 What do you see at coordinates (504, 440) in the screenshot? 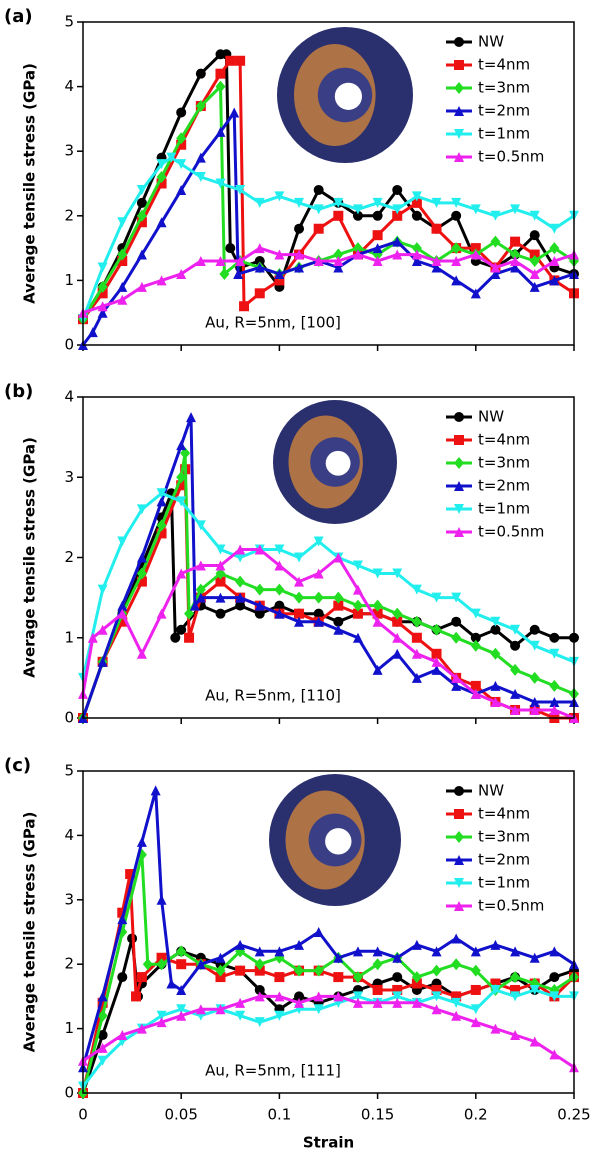
I see `legend-label: t=4nm` at bounding box center [504, 440].